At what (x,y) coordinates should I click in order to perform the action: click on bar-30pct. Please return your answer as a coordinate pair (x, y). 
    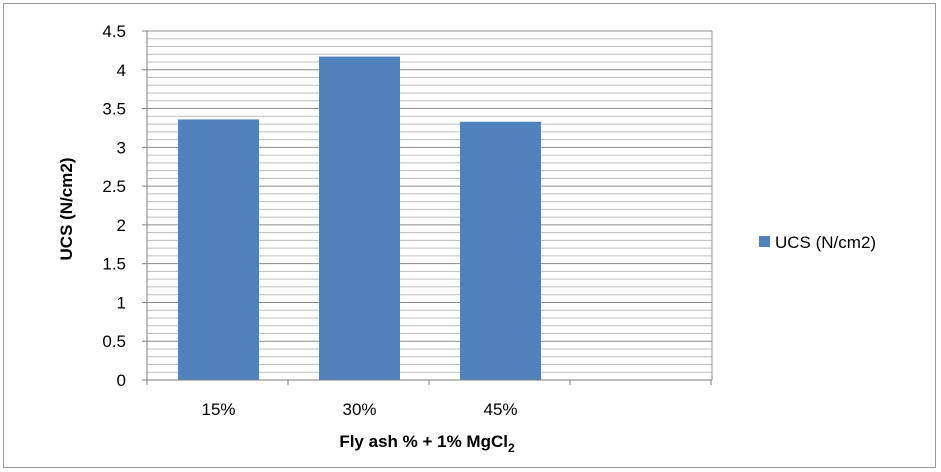
    Looking at the image, I should click on (359, 218).